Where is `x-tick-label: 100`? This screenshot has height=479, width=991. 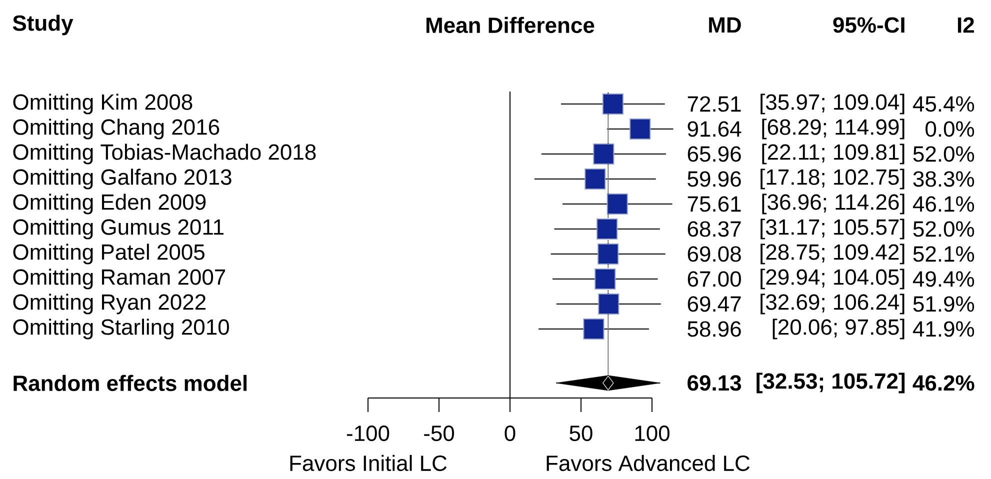
x-tick-label: 100 is located at coordinates (652, 434).